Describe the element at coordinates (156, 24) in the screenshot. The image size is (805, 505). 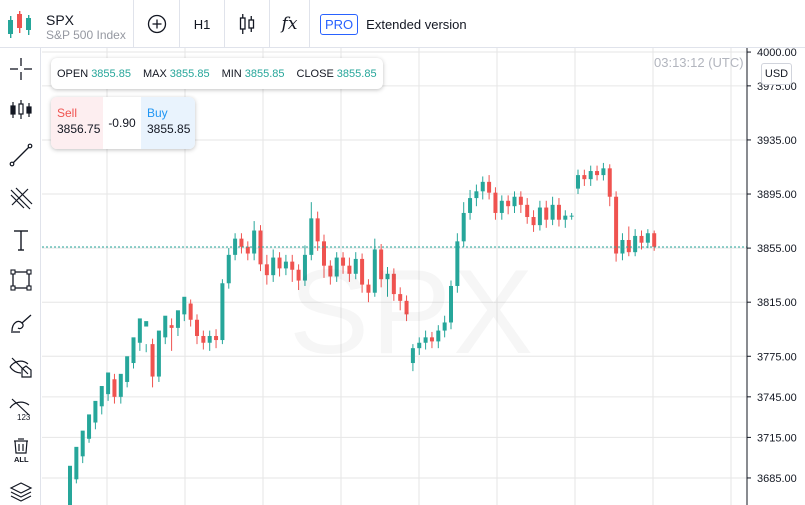
I see `compare-button` at that location.